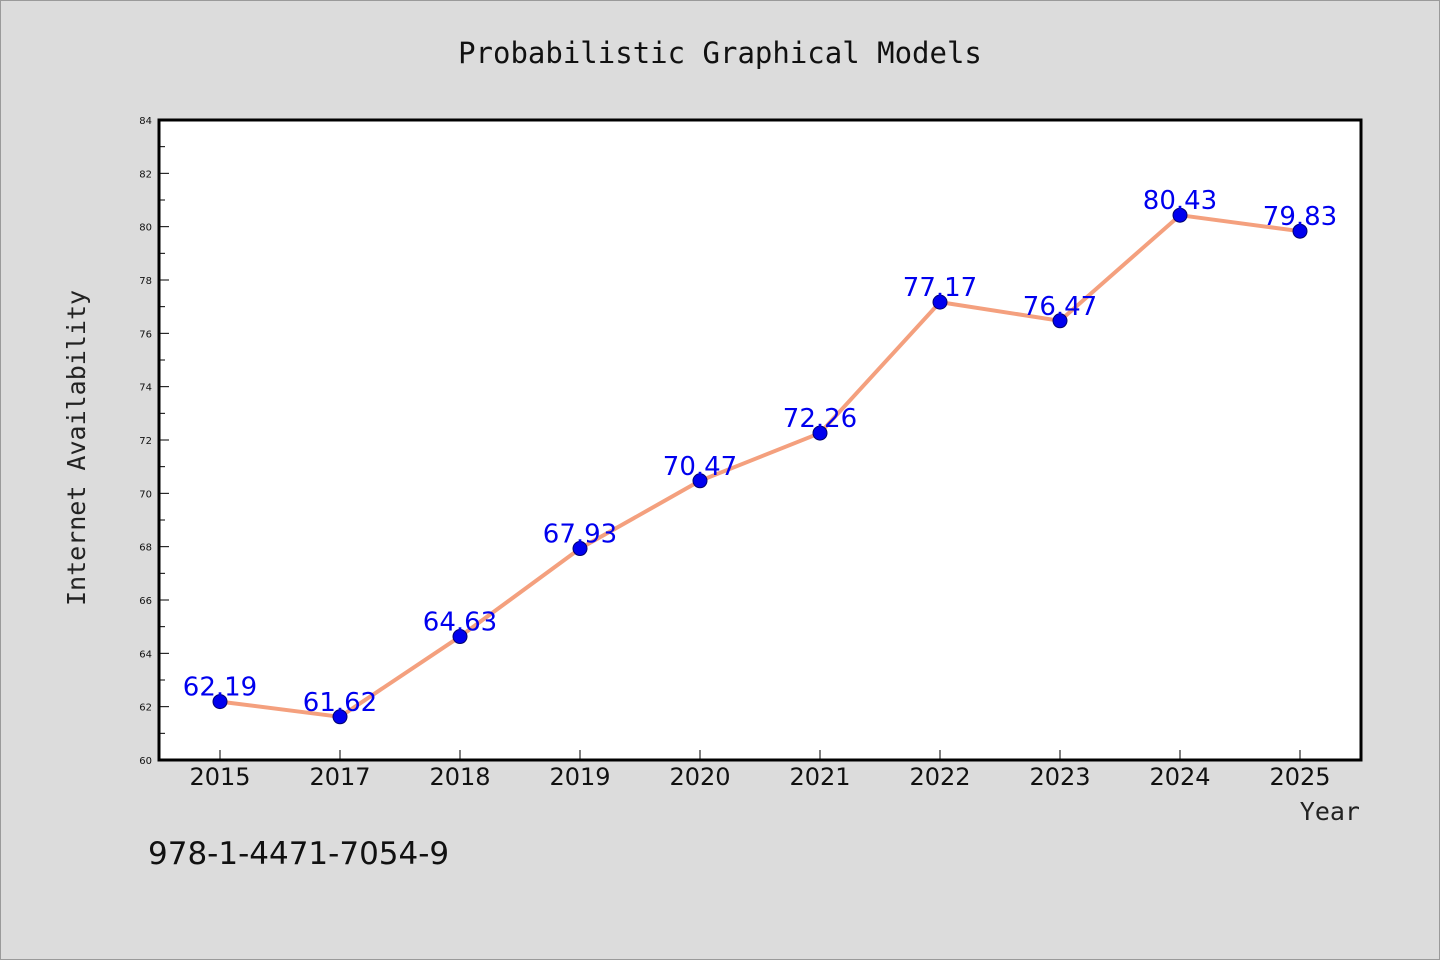  What do you see at coordinates (145, 761) in the screenshot?
I see `y-tick-label: 60` at bounding box center [145, 761].